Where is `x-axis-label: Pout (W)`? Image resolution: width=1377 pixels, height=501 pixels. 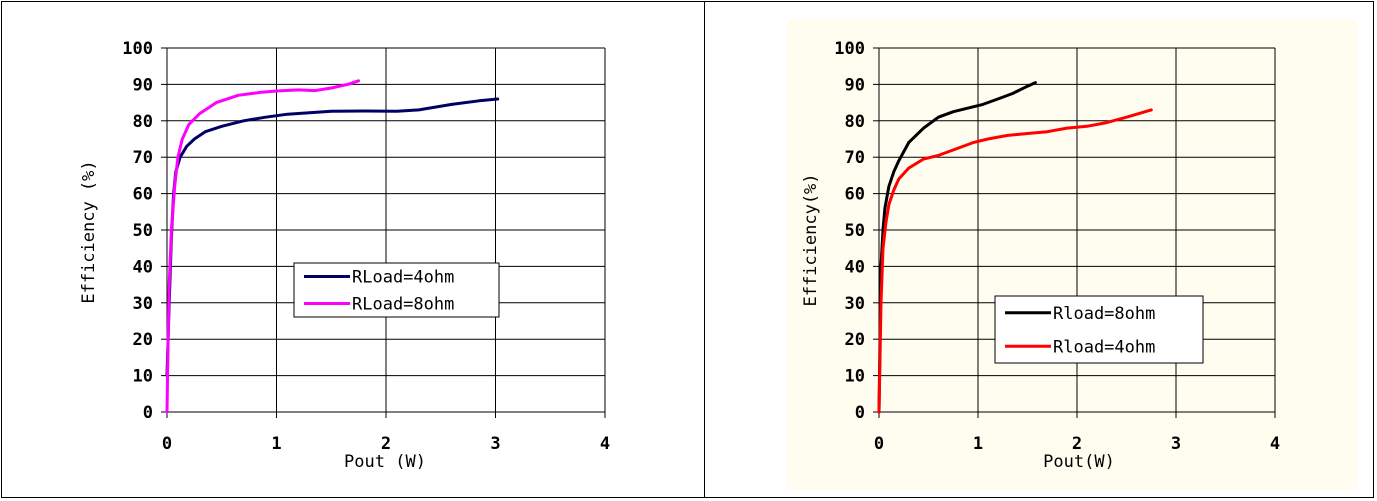 x-axis-label: Pout (W) is located at coordinates (385, 462).